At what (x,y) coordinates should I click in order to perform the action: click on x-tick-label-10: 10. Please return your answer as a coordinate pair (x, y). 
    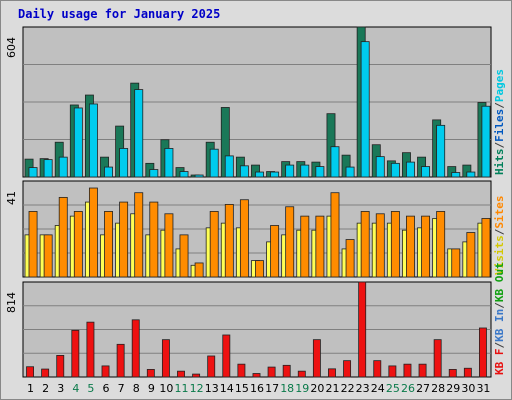
    Looking at the image, I should click on (166, 388).